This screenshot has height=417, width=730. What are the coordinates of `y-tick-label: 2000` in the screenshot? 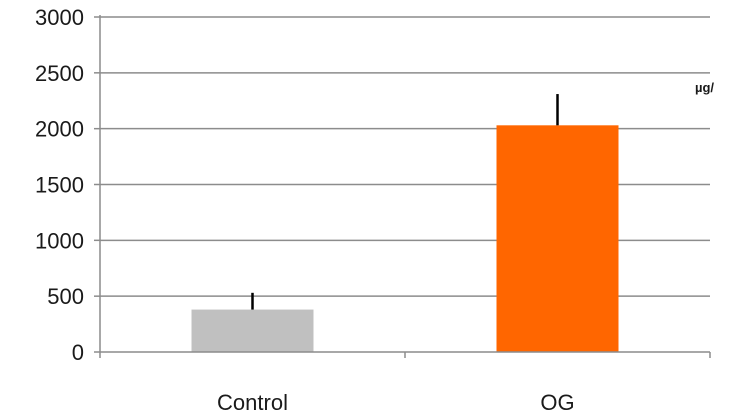 It's located at (59, 129).